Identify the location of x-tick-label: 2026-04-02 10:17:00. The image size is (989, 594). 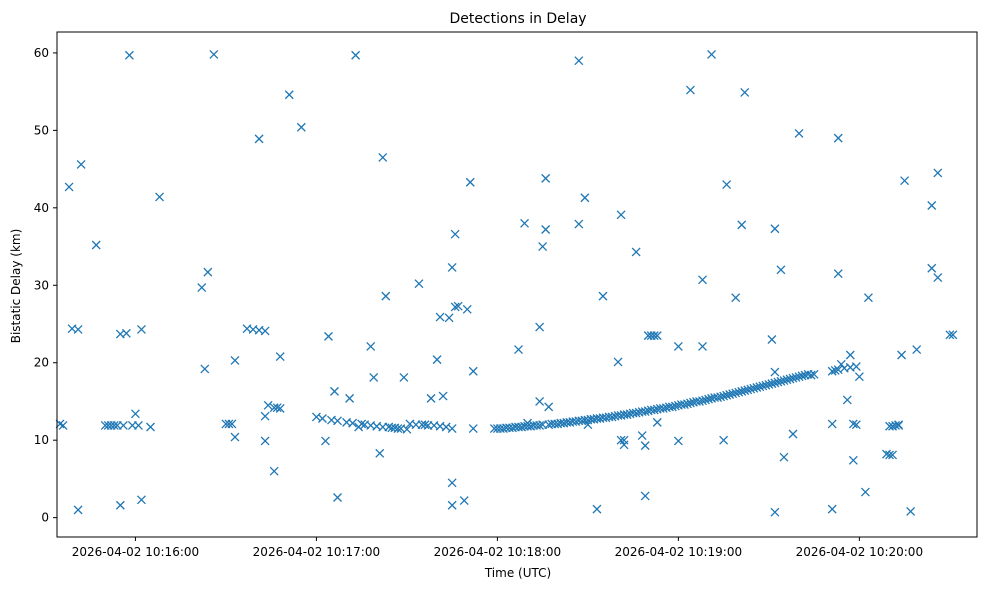
(316, 552).